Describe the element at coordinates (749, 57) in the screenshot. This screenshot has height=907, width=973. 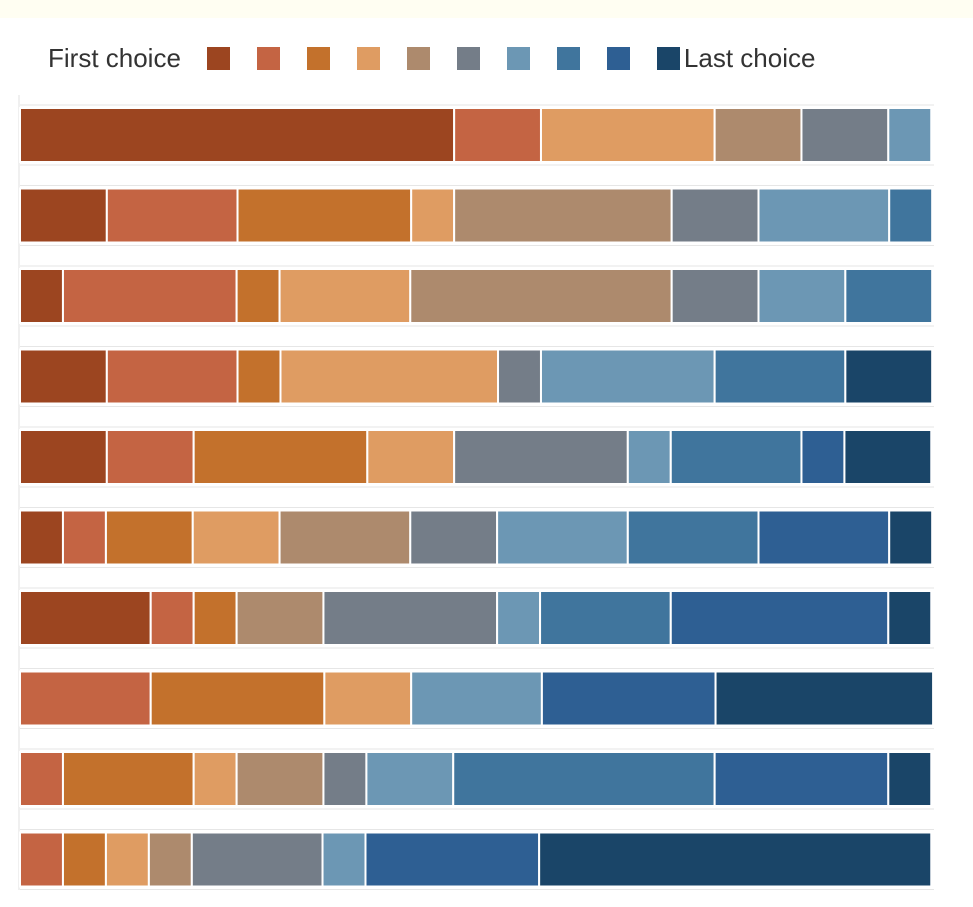
I see `legend-last-choice-label: Last choice` at that location.